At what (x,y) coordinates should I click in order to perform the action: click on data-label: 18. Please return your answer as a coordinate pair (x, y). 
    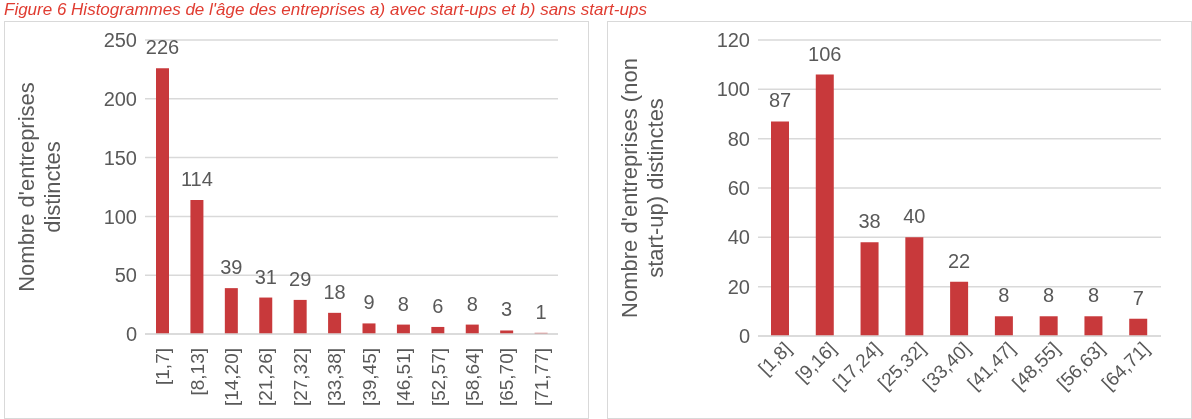
    Looking at the image, I should click on (334, 291).